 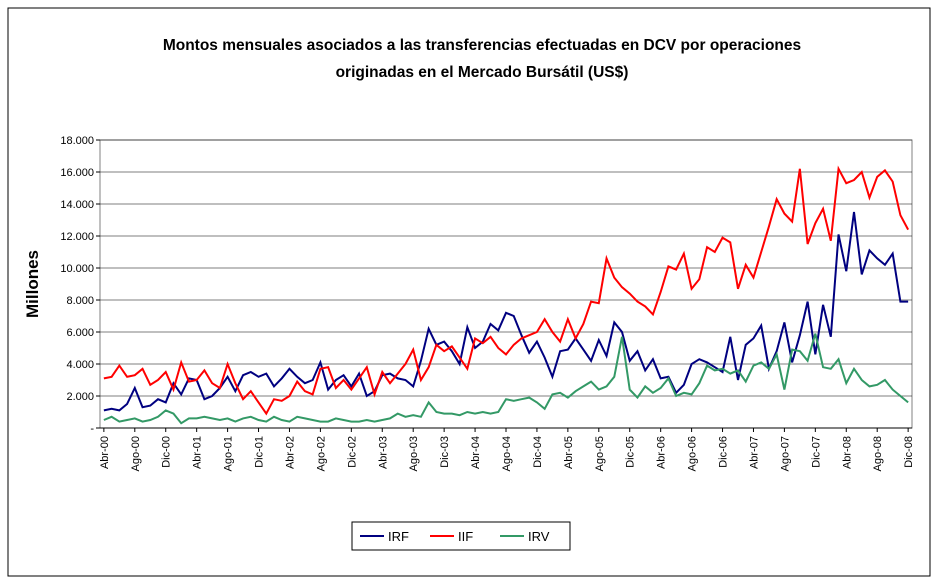 I want to click on x-tick-label: Abr-07, so click(x=754, y=452).